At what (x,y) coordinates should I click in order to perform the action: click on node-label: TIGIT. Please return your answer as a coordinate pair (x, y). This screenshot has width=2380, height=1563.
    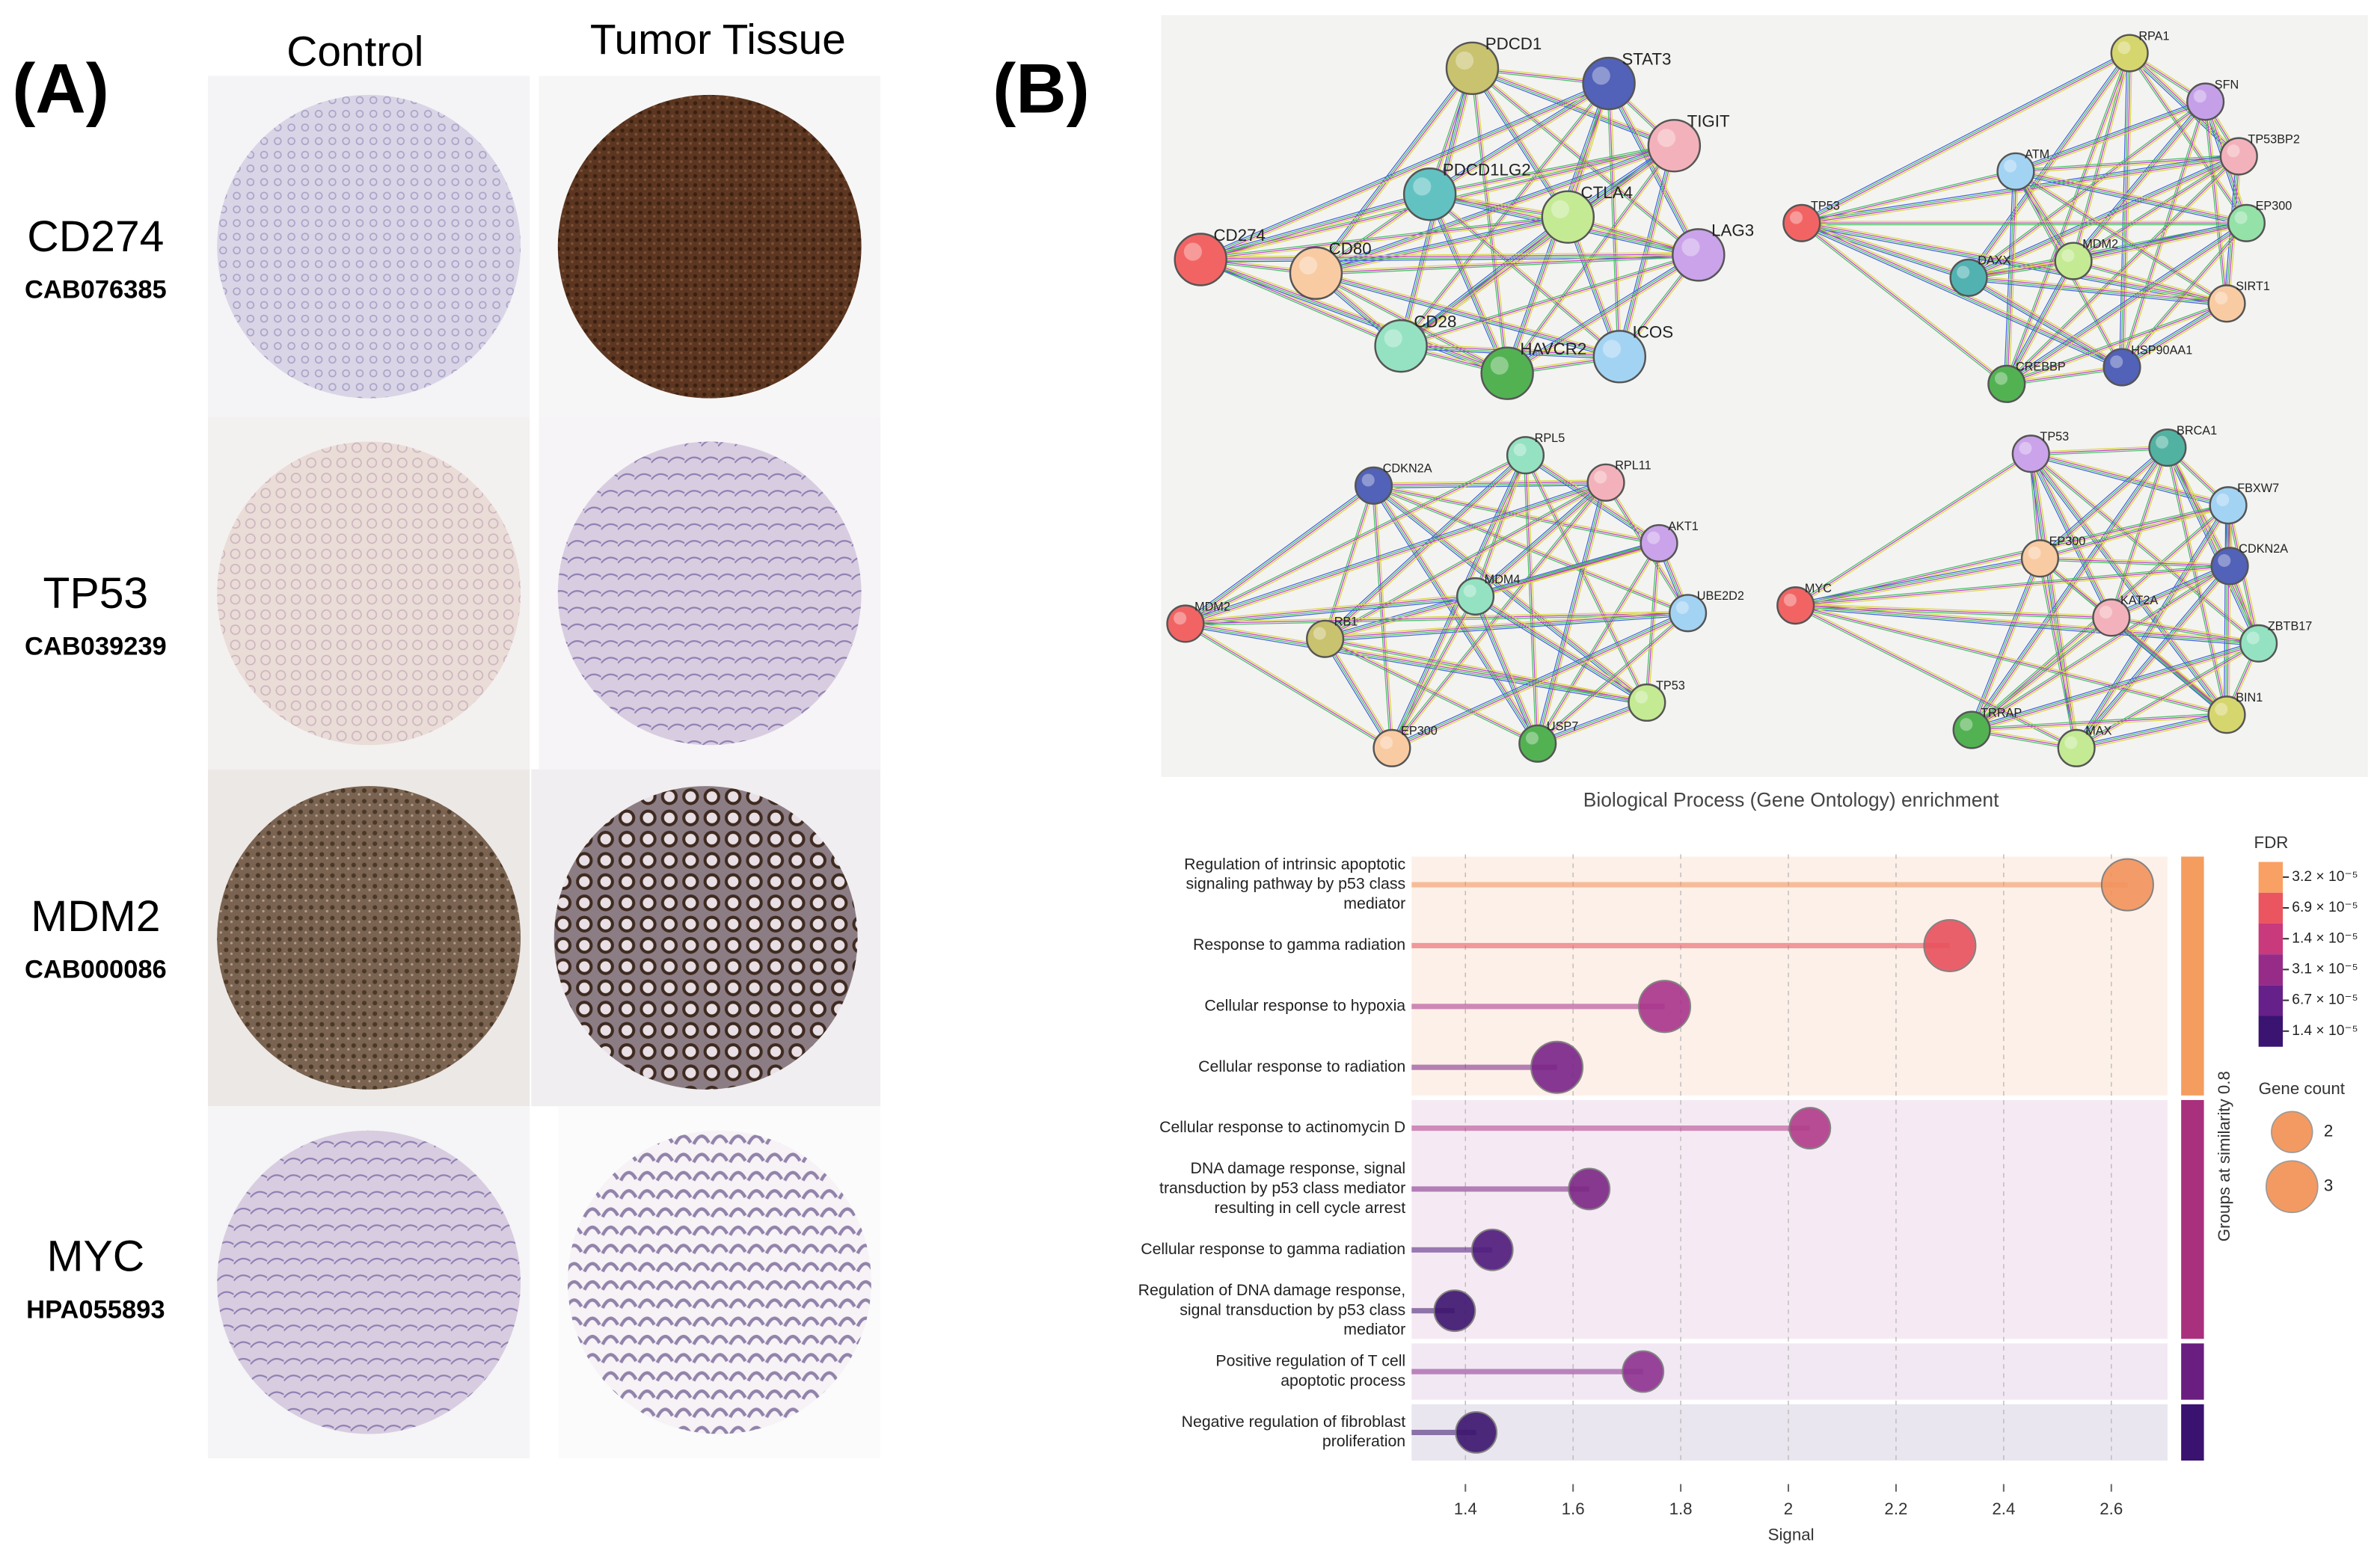
    Looking at the image, I should click on (1708, 121).